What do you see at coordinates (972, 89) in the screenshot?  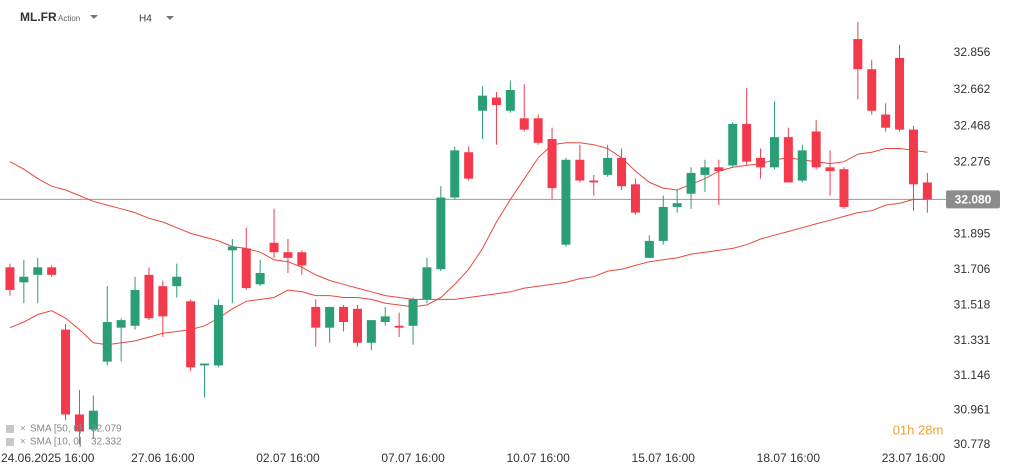 I see `y-tick-label: 32.662` at bounding box center [972, 89].